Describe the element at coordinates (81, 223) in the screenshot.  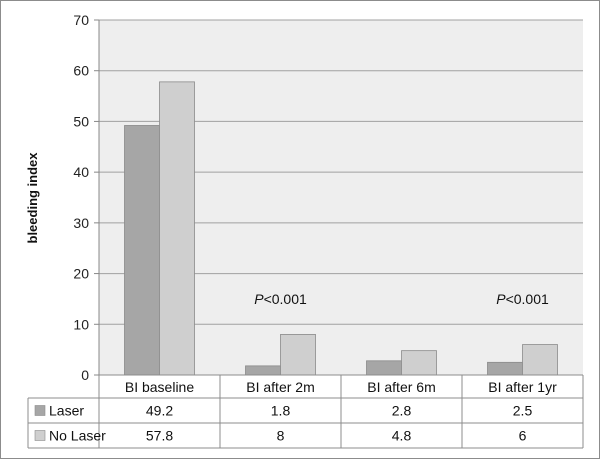
I see `y-tick-label: 30` at that location.